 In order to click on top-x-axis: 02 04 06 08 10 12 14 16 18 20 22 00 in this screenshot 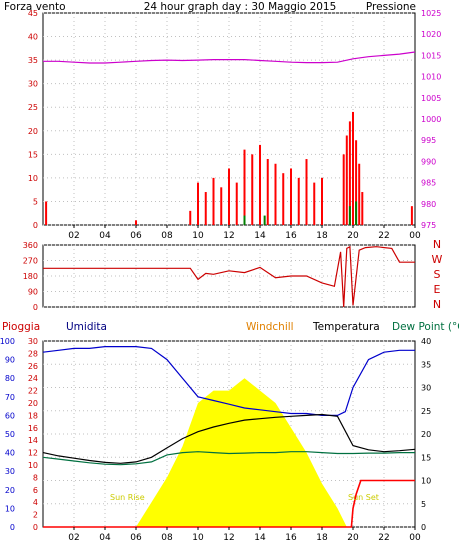, I will do `click(244, 233)`.